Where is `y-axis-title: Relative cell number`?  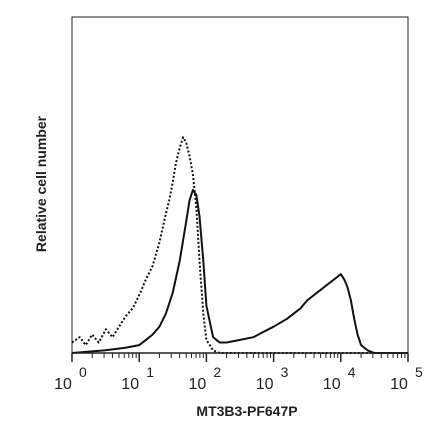 y-axis-title: Relative cell number is located at coordinates (41, 183).